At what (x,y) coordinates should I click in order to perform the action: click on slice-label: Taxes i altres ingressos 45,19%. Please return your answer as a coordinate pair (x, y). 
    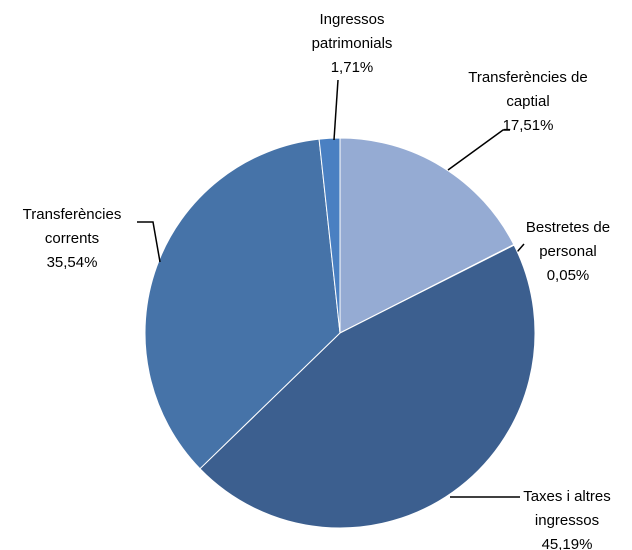
    Looking at the image, I should click on (567, 517).